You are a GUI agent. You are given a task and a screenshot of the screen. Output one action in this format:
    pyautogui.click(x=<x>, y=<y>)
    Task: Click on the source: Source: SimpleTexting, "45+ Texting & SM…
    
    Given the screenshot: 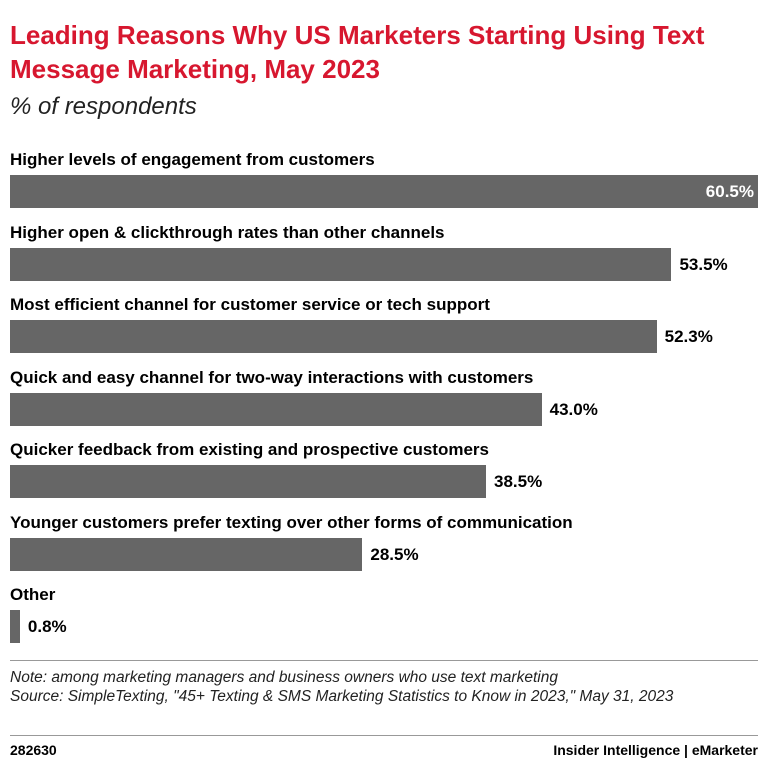 What is the action you would take?
    pyautogui.click(x=342, y=696)
    